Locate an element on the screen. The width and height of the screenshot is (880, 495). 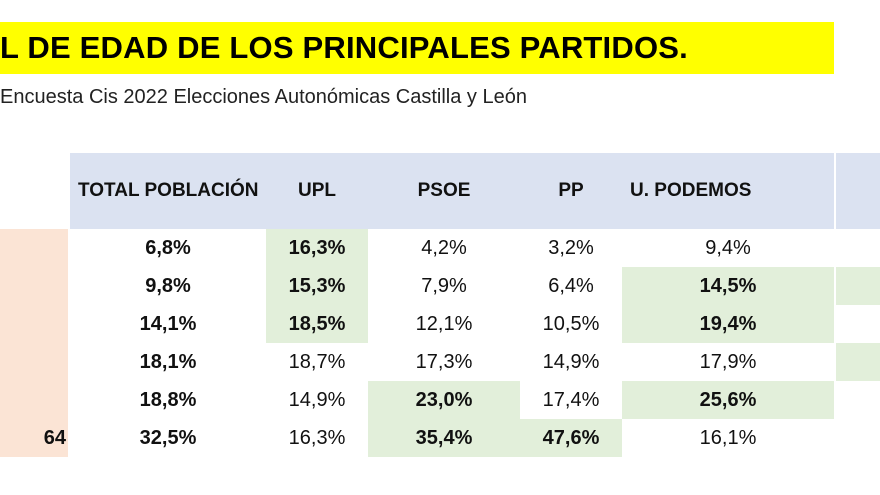
cell-psoe: 17,3% is located at coordinates (444, 361).